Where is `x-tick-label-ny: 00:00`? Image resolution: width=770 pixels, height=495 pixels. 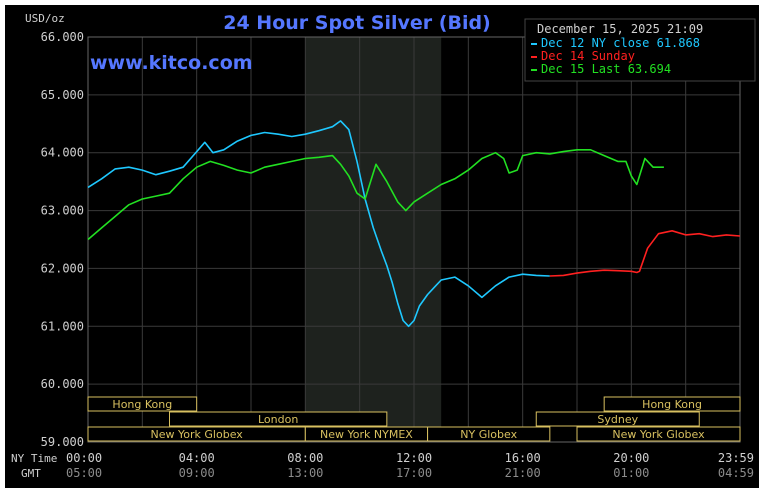
x-tick-label-ny: 00:00 is located at coordinates (84, 458).